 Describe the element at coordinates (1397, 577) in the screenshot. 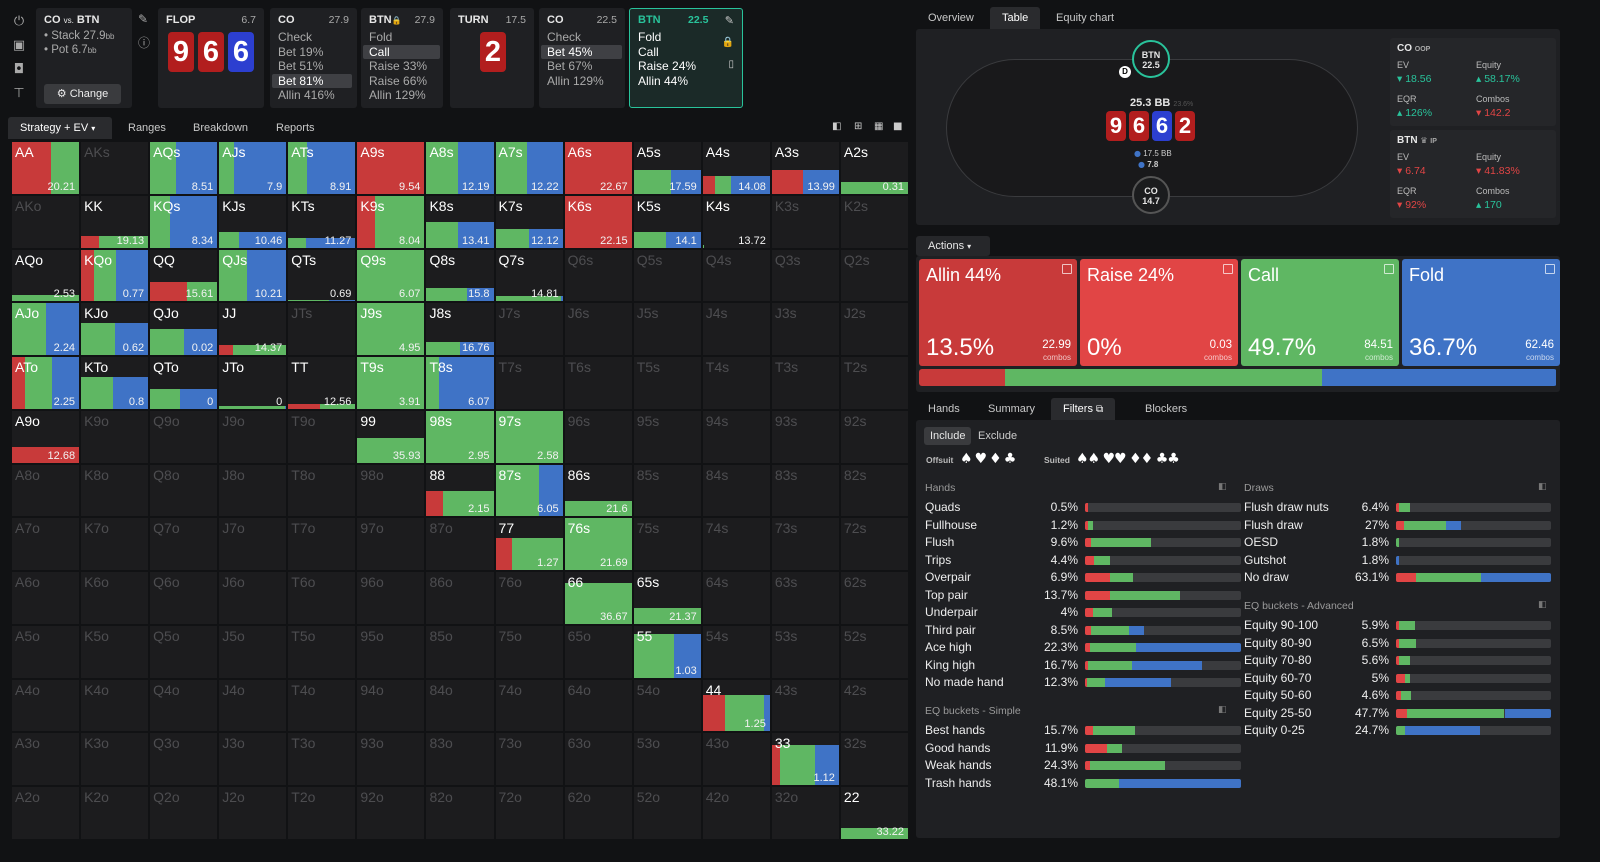

I see `filter-row: No draw 63.1%` at that location.